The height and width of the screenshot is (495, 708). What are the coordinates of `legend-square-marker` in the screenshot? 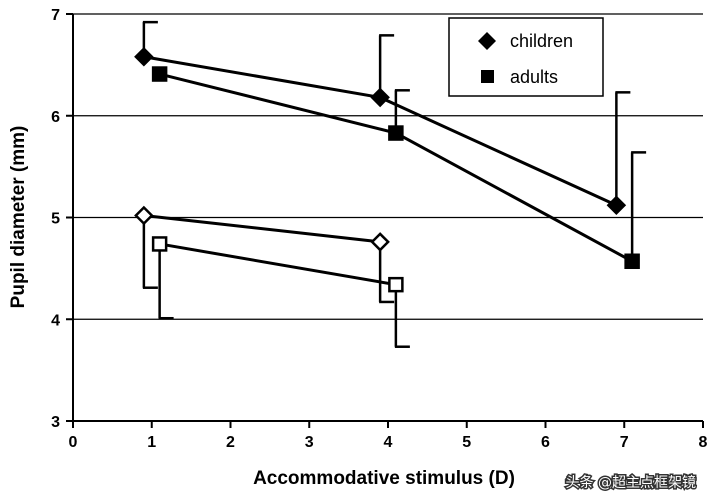 It's located at (487, 76).